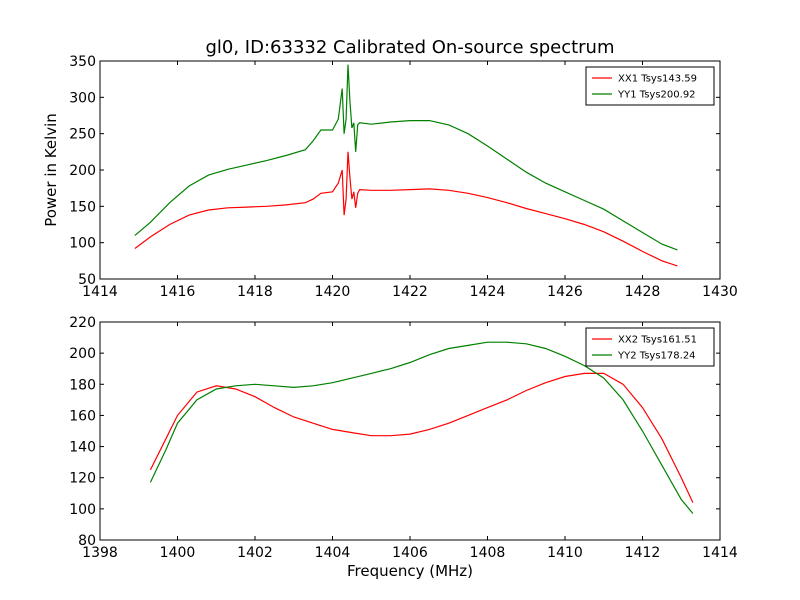 This screenshot has height=600, width=800. I want to click on x-tick-label: 1412, so click(643, 553).